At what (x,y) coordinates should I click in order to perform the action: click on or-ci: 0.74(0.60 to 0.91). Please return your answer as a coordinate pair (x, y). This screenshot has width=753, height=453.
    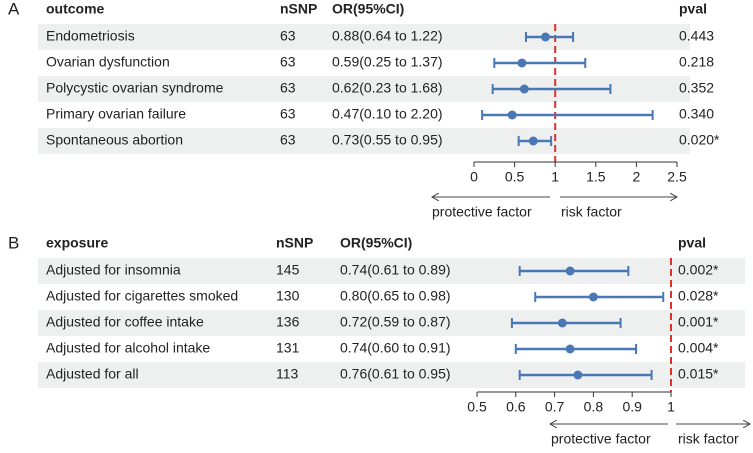
    Looking at the image, I should click on (395, 348).